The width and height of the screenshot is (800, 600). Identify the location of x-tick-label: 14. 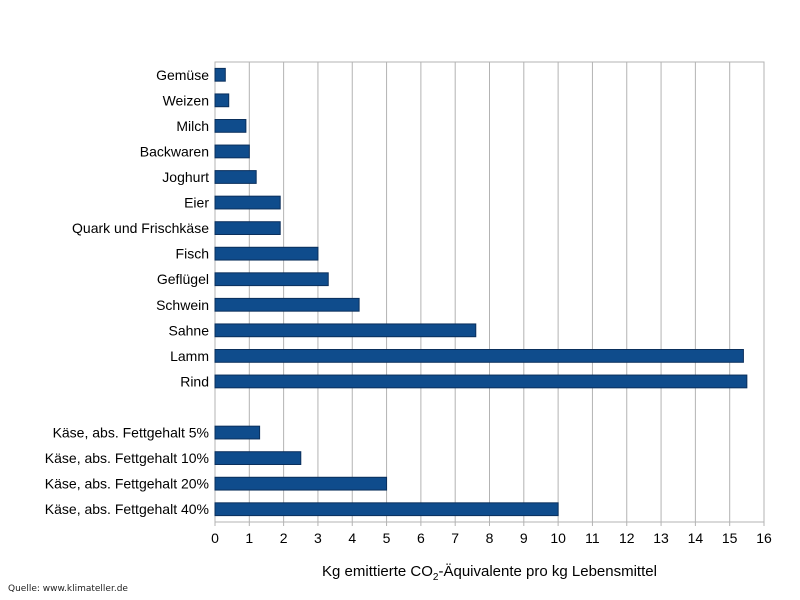
(696, 538).